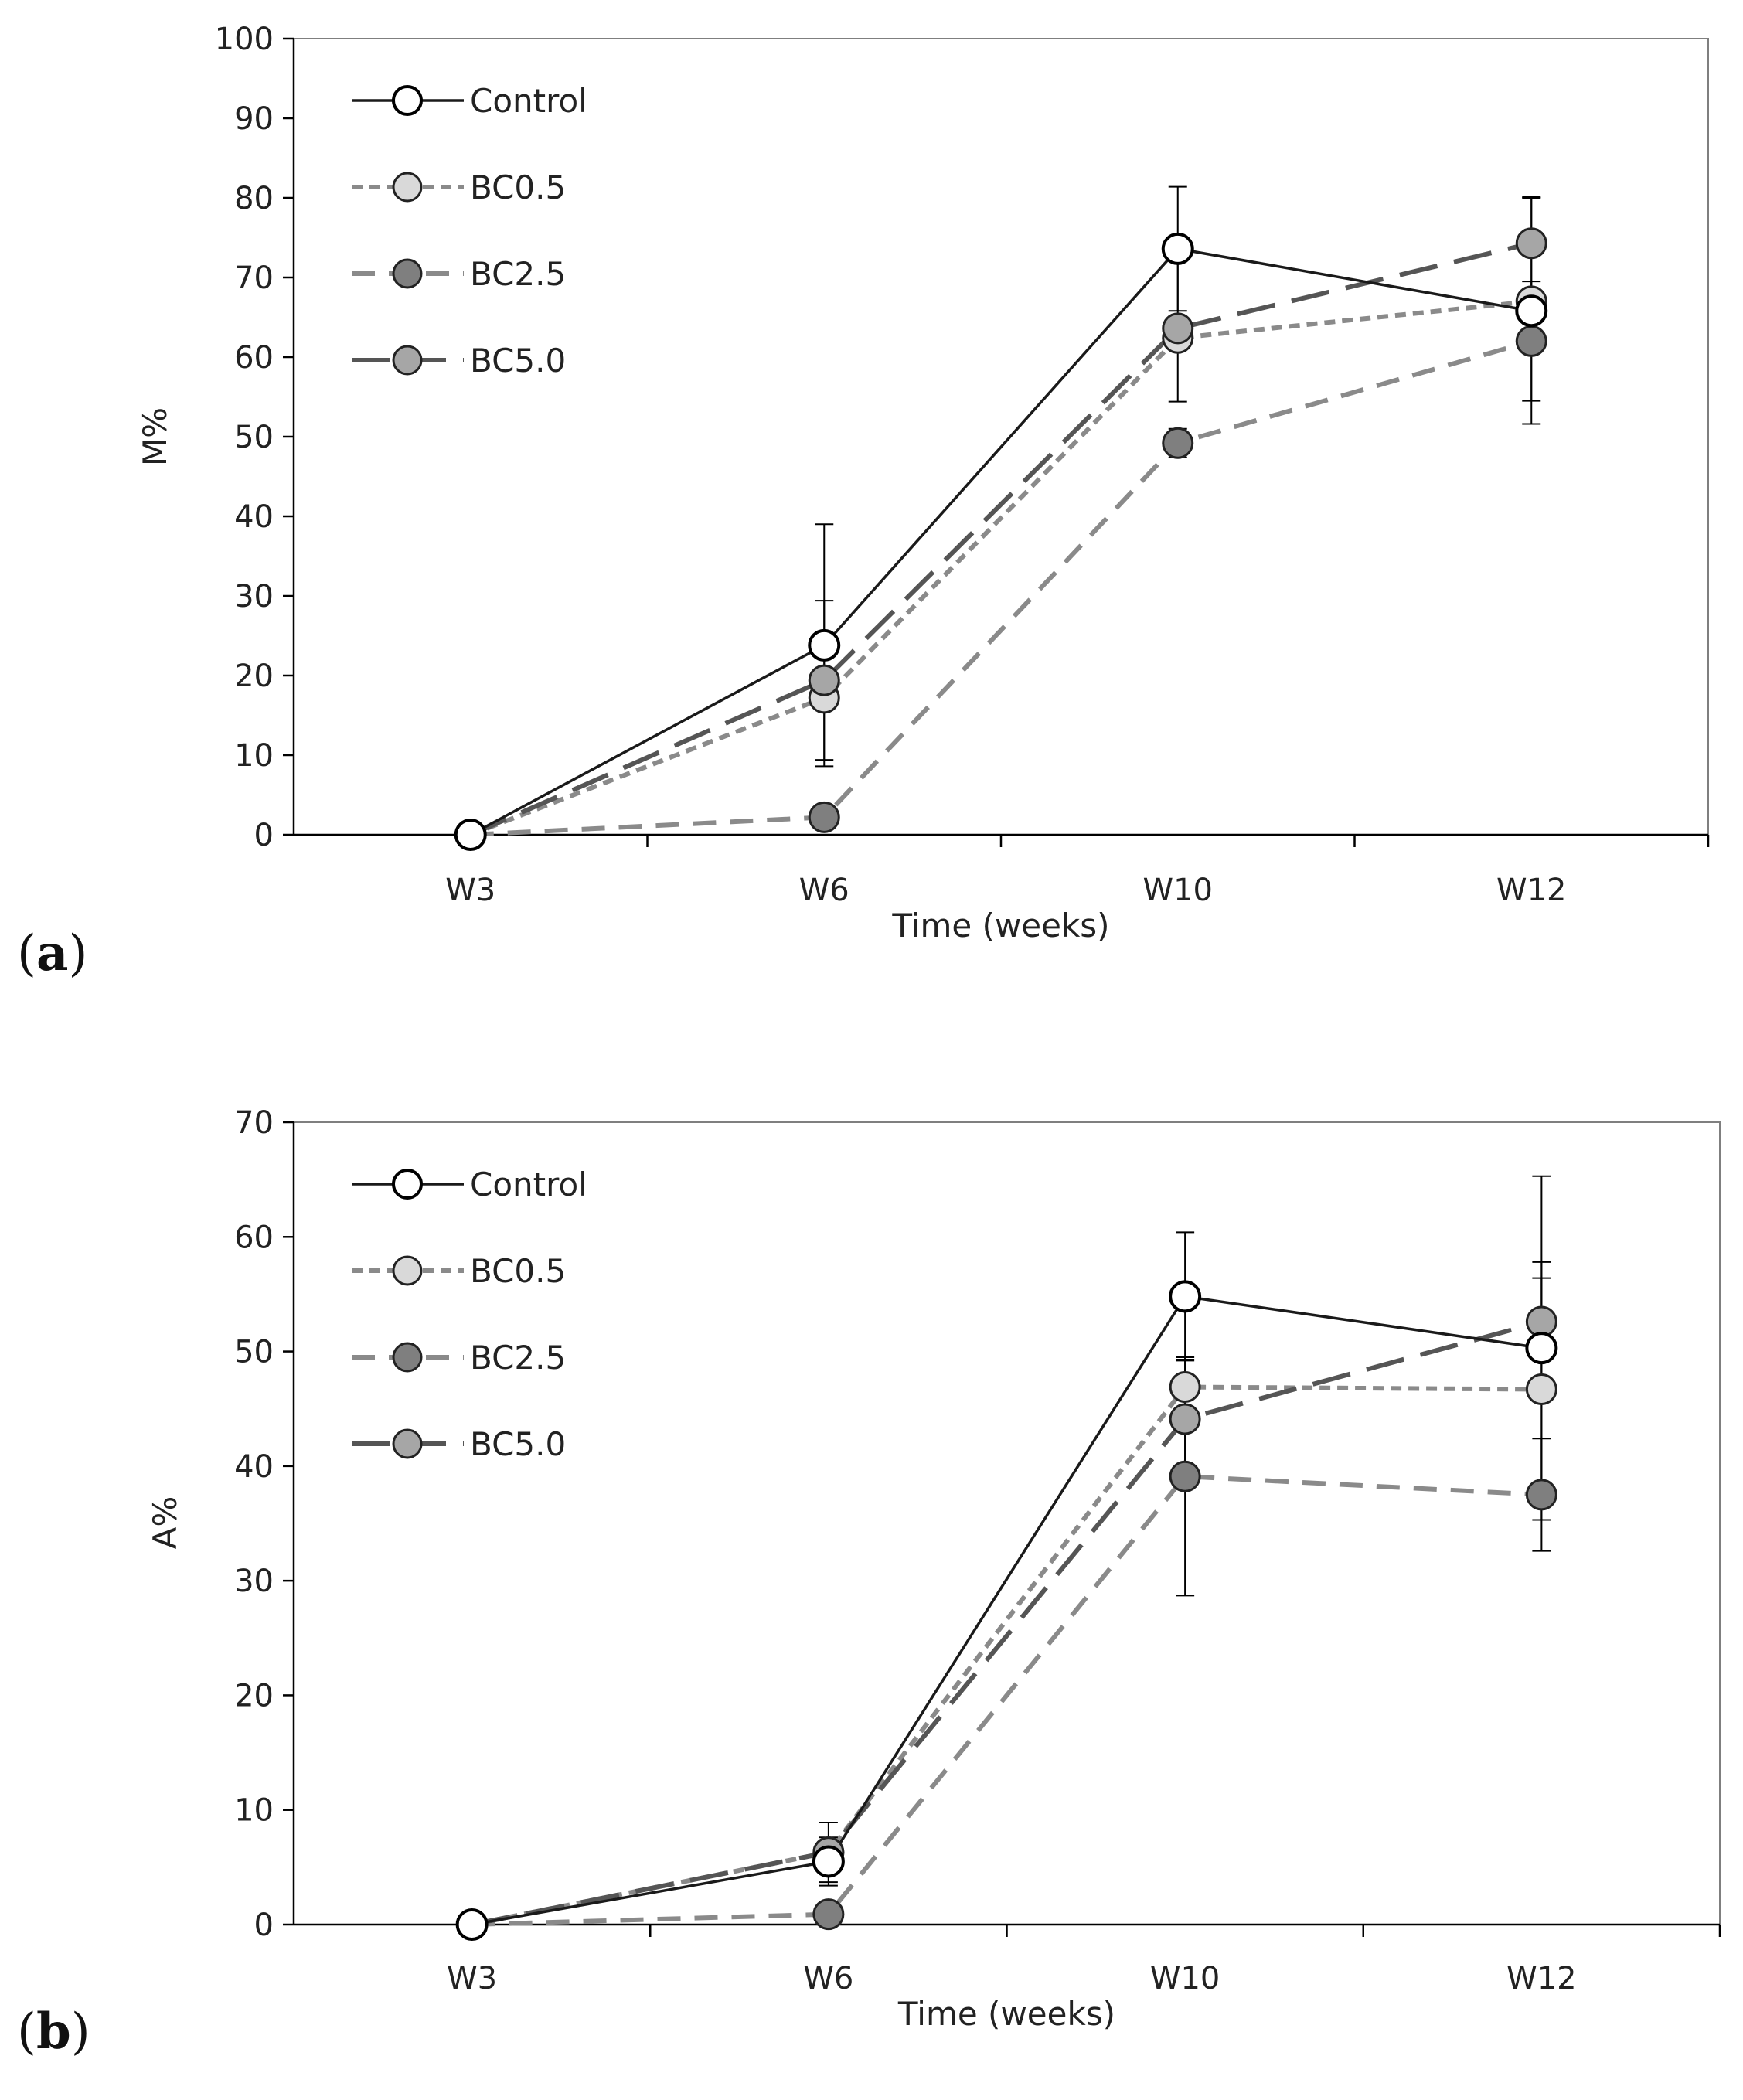  What do you see at coordinates (254, 119) in the screenshot?
I see `panel-a-y-tick-label: 90` at bounding box center [254, 119].